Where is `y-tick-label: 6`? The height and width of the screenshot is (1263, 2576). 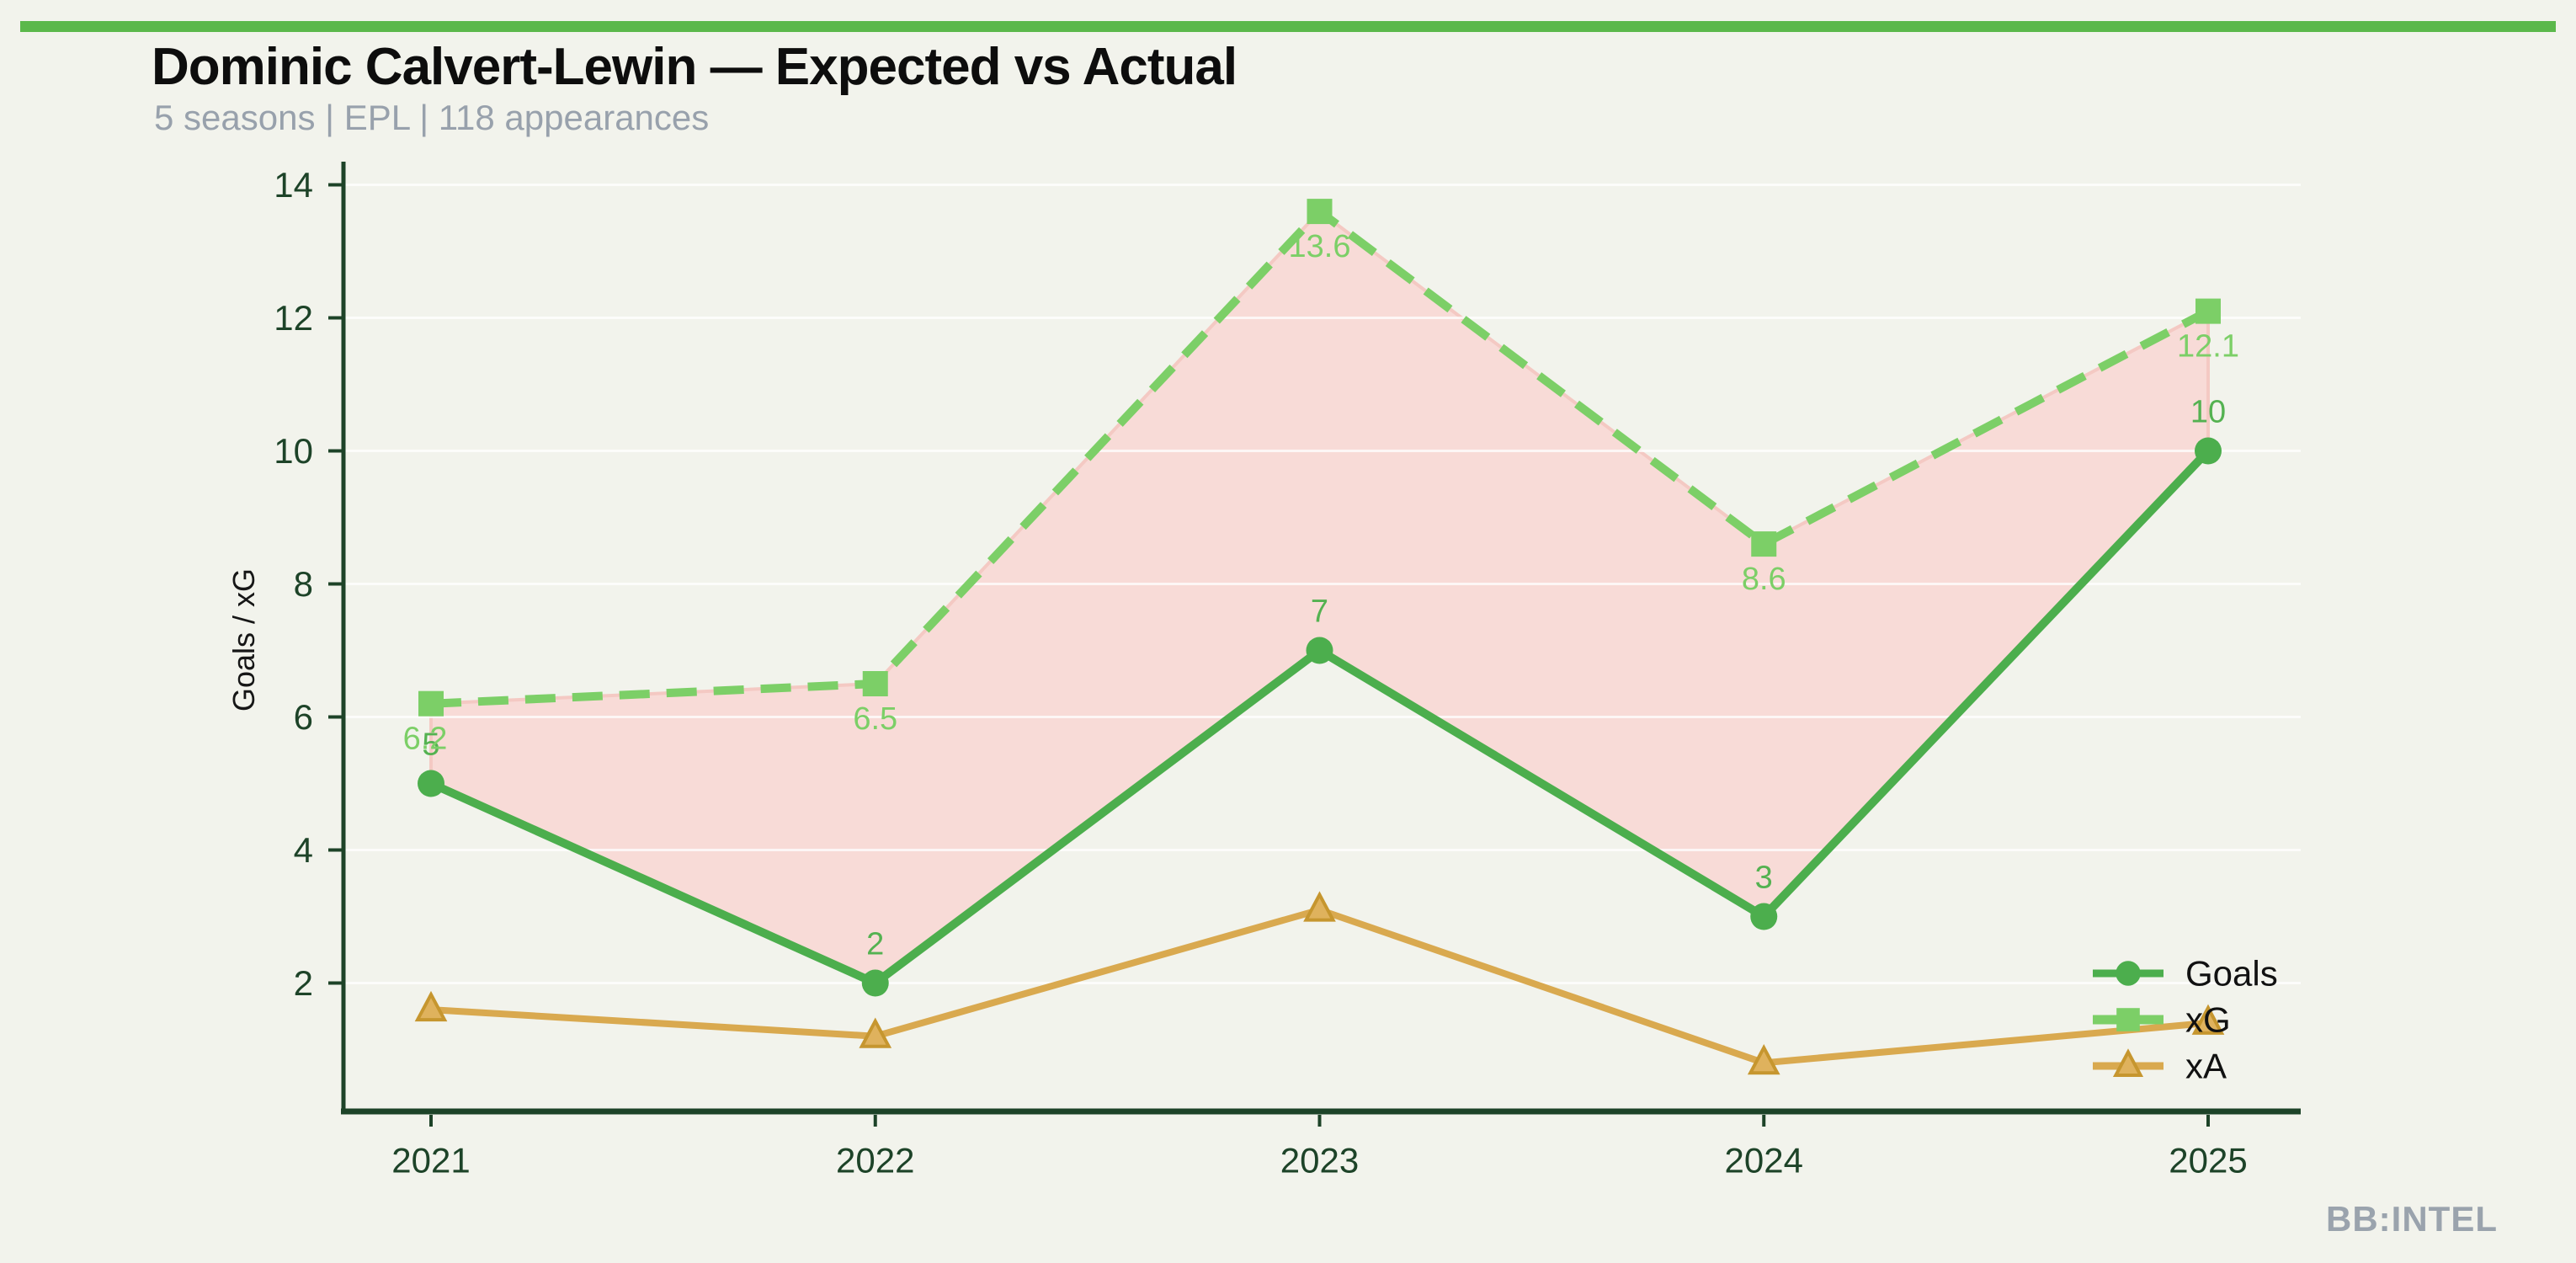 y-tick-label: 6 is located at coordinates (304, 717).